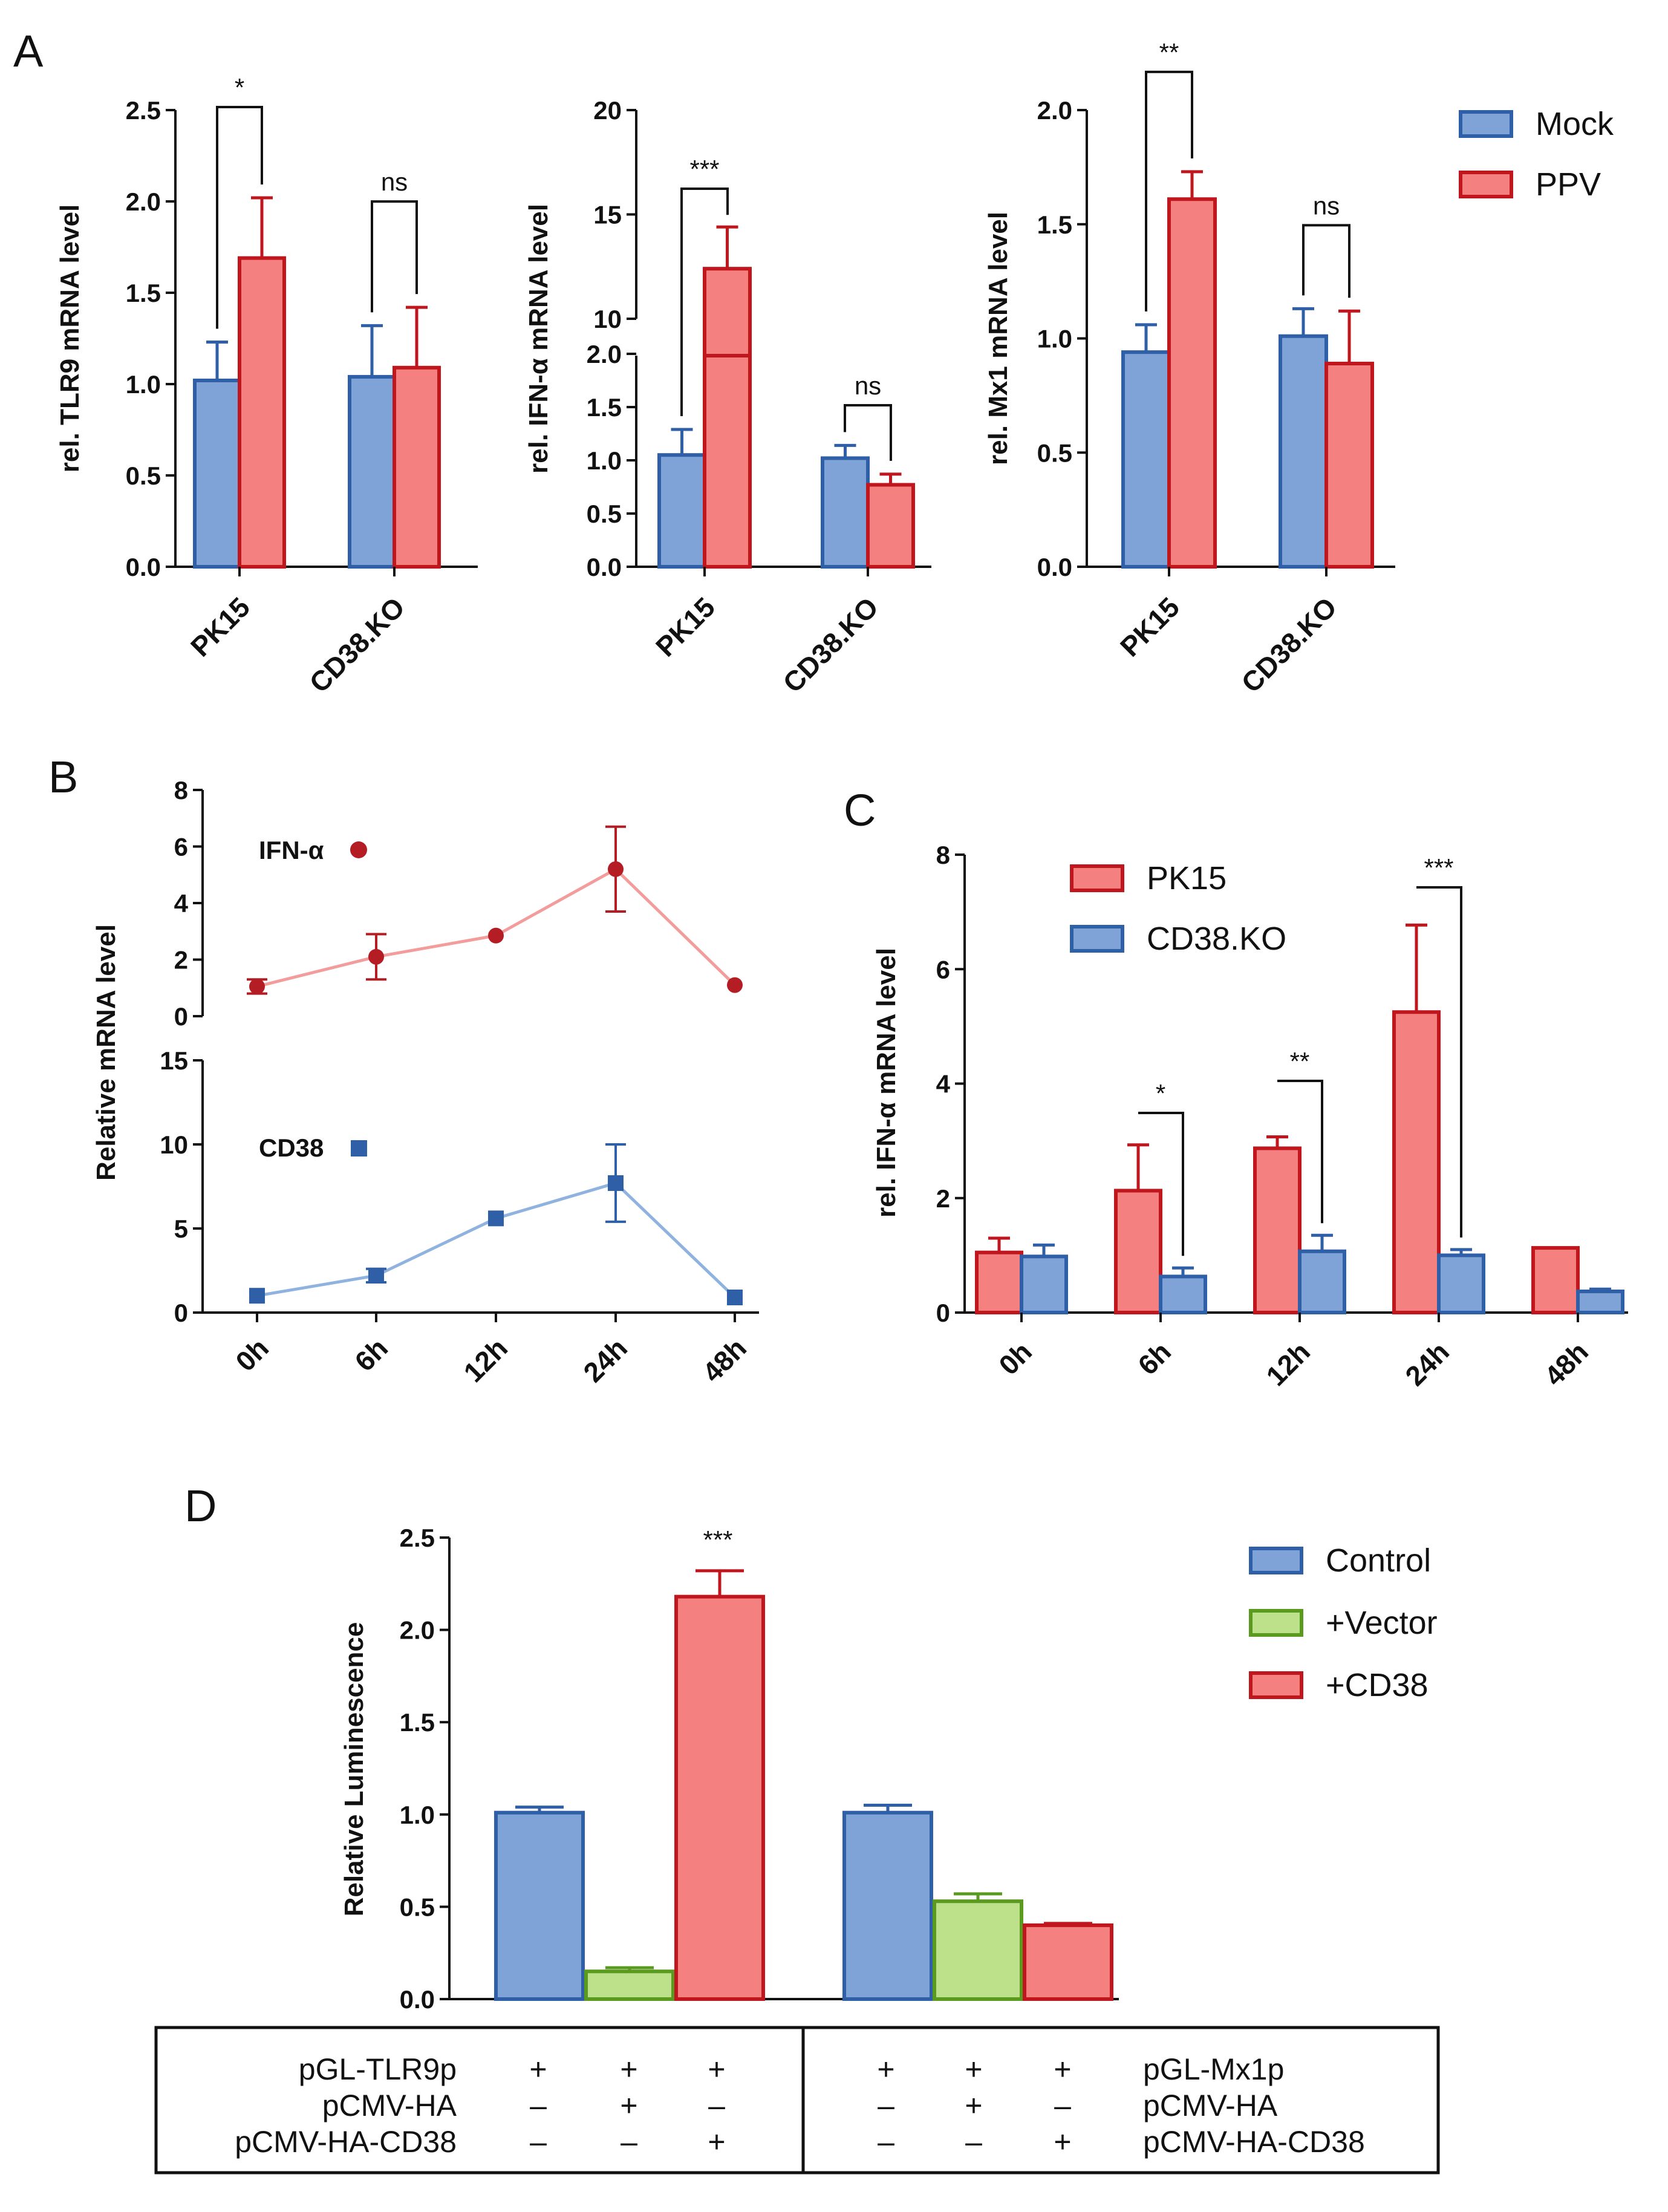  I want to click on legend-A-mock-swatch, so click(1486, 124).